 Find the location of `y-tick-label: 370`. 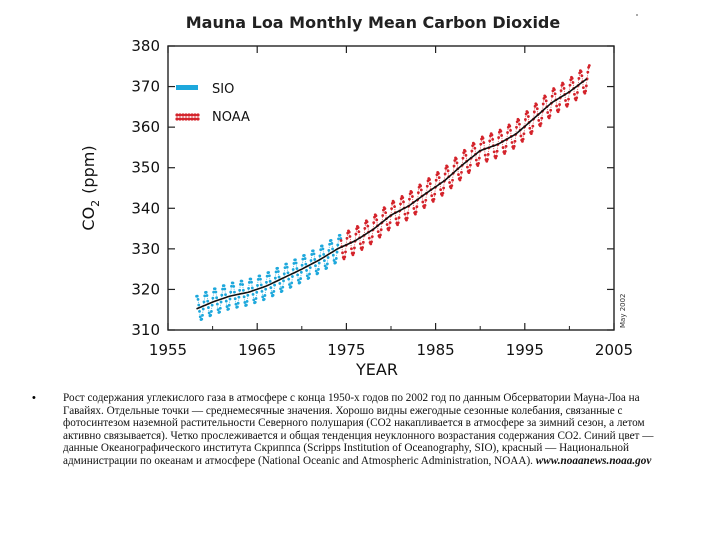

y-tick-label: 370 is located at coordinates (145, 87).